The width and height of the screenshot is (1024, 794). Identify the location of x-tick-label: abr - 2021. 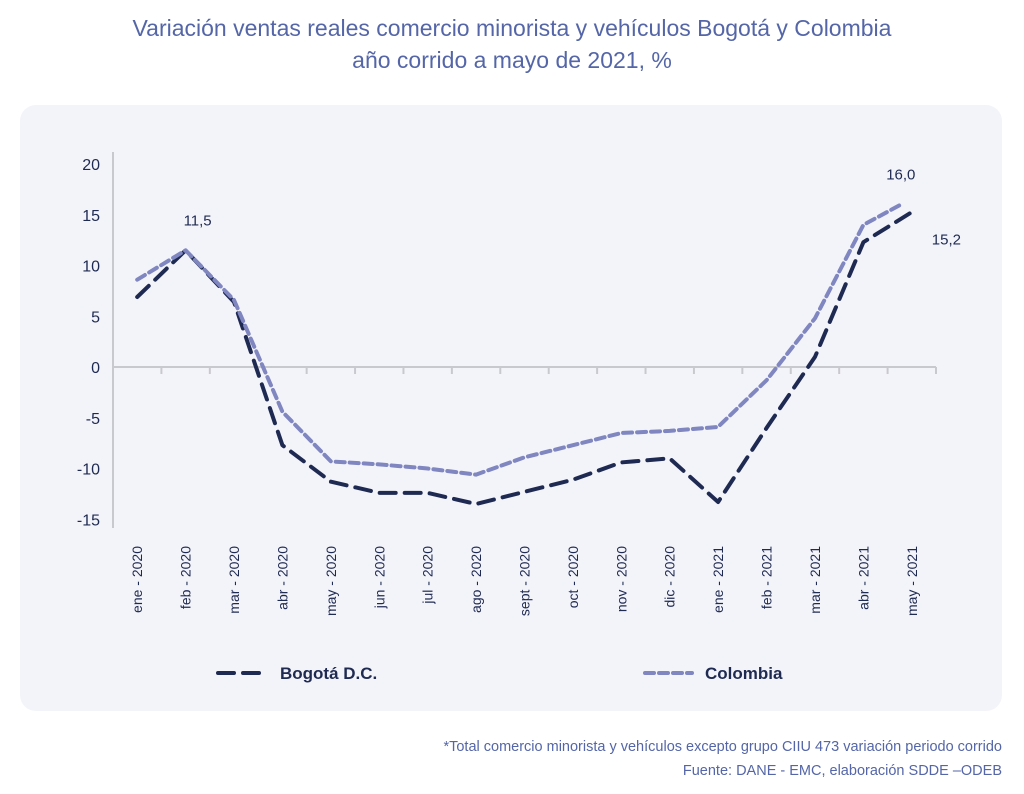
(863, 578).